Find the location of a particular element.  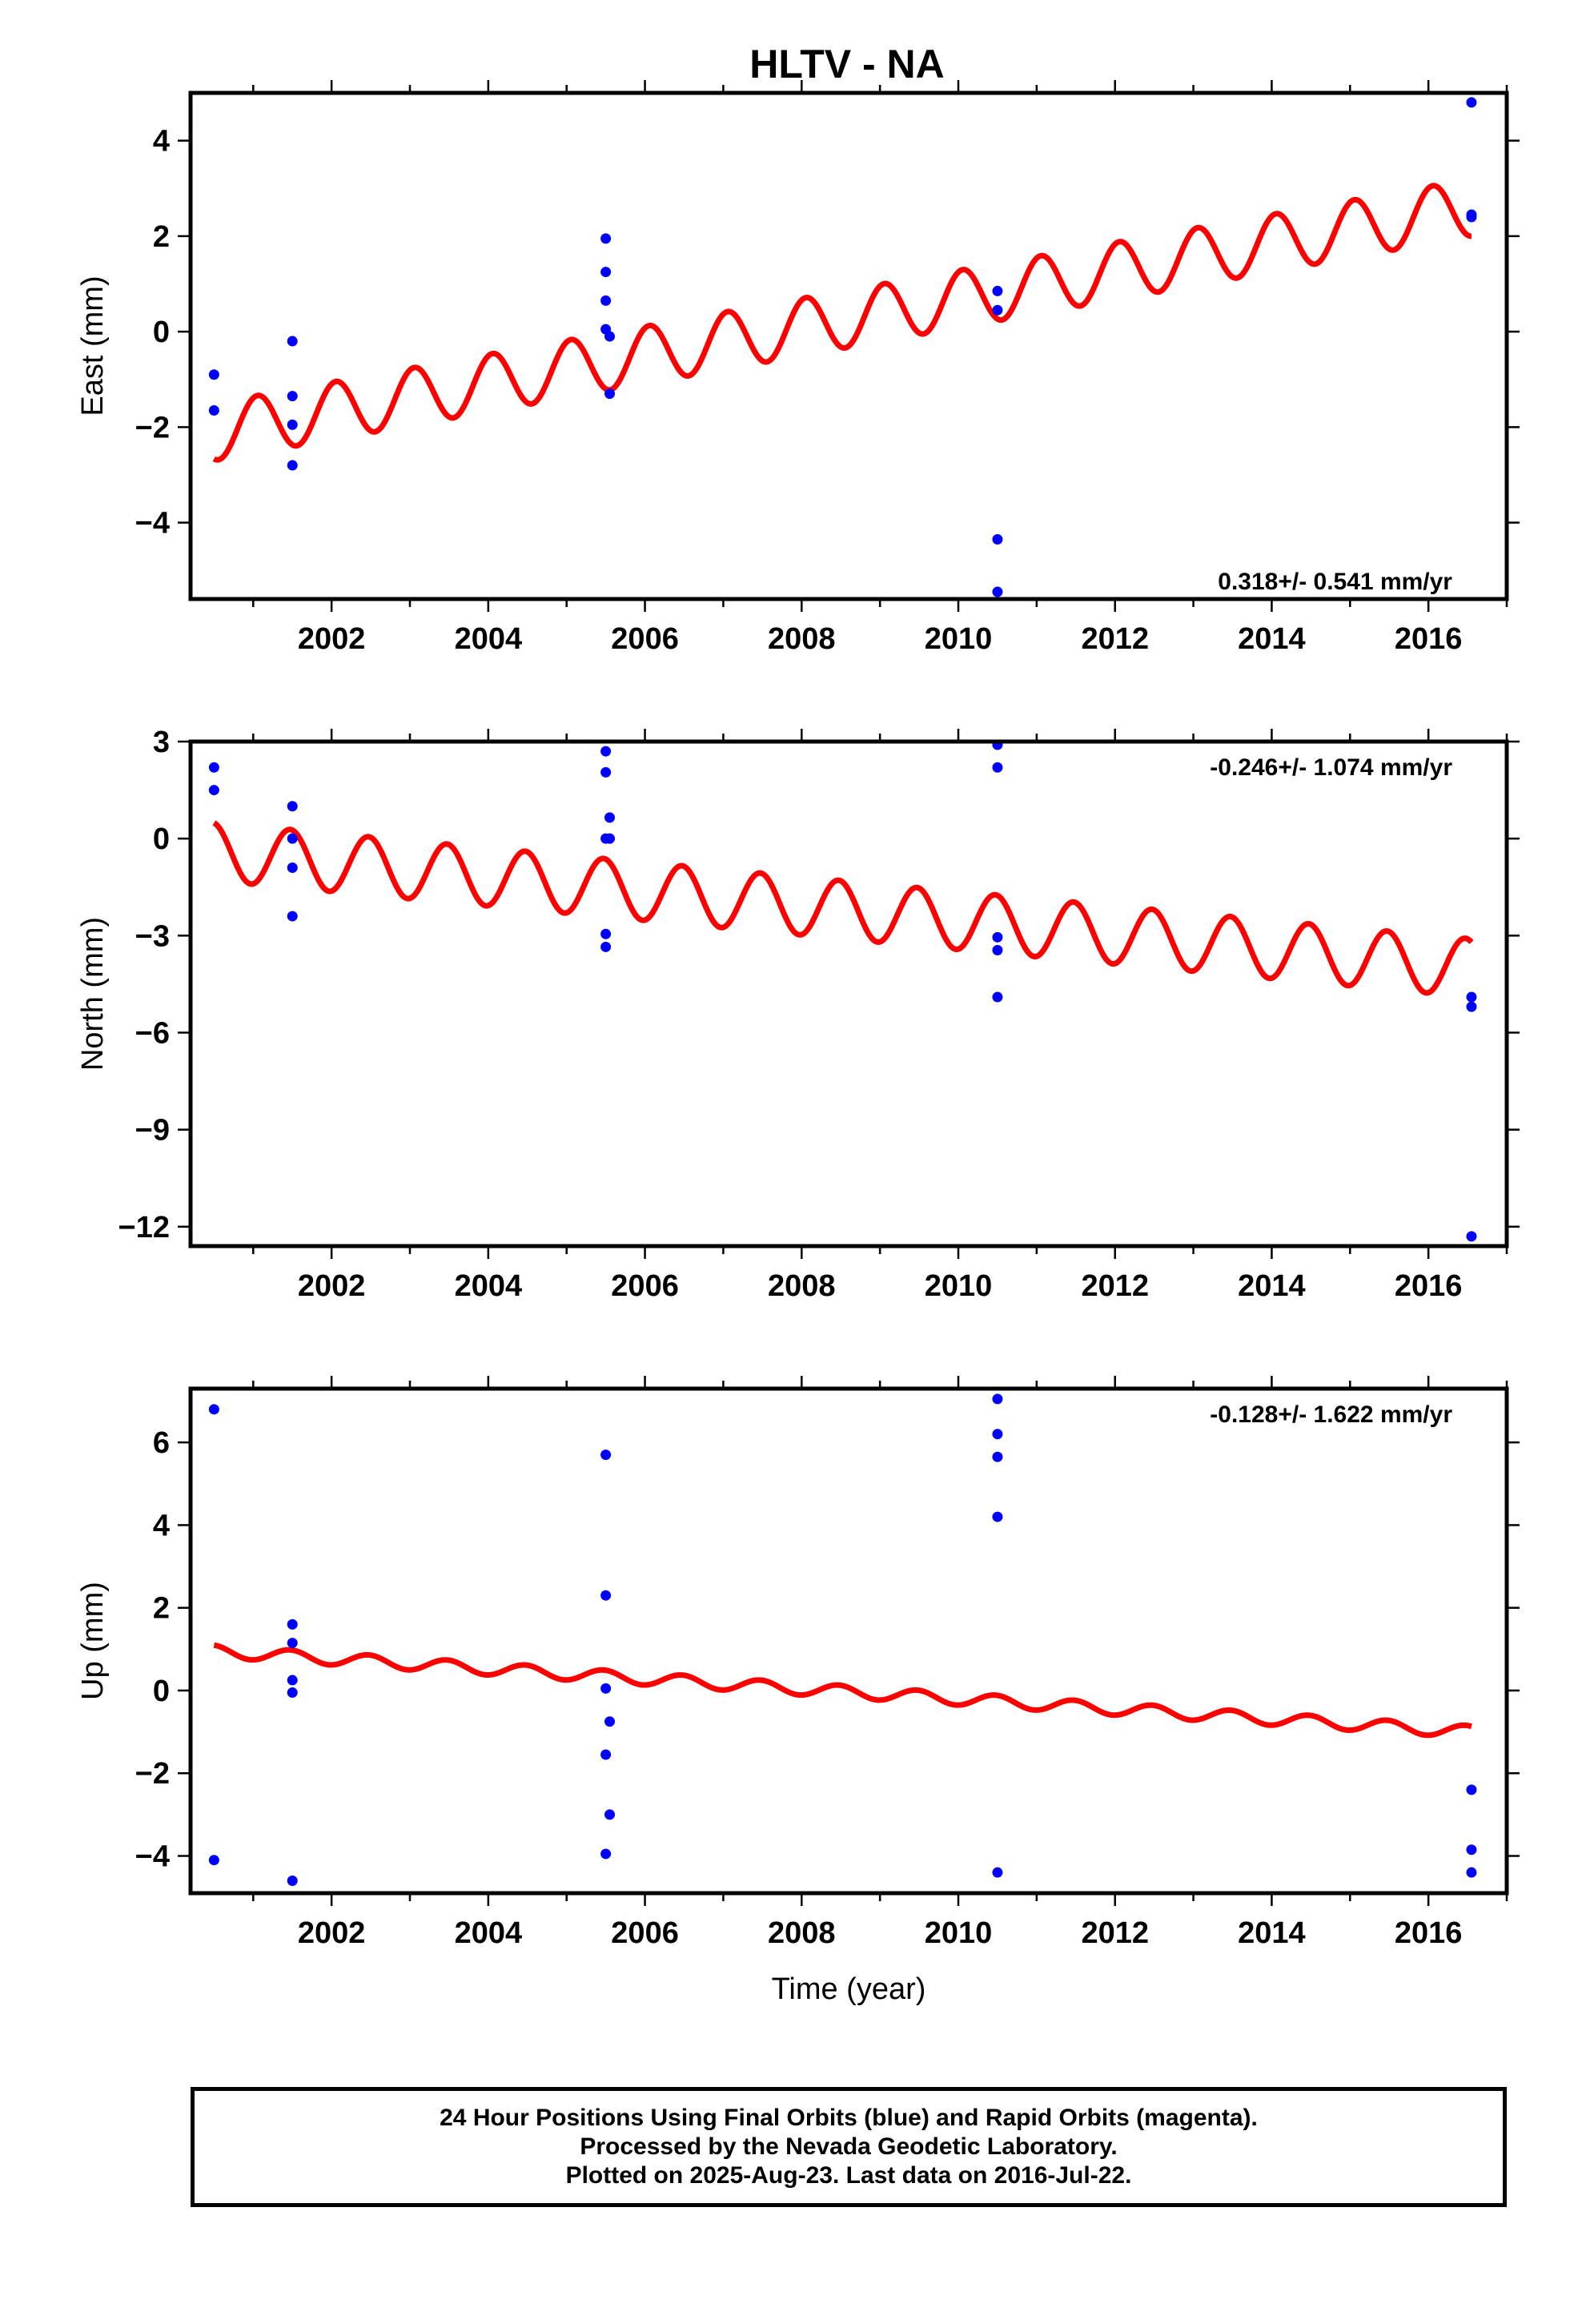

rate-label: -0.128+/- 1.622 mm/yr is located at coordinates (1331, 1414).